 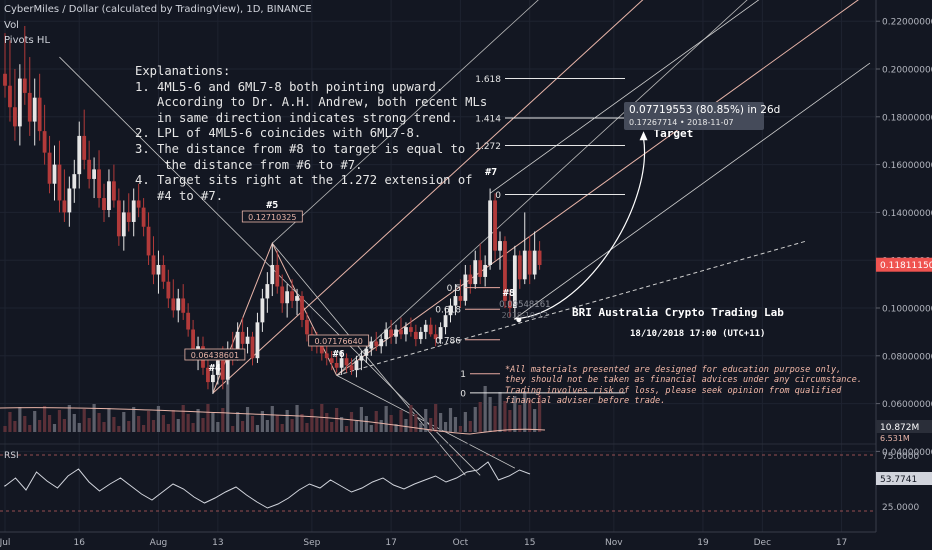 What do you see at coordinates (900, 508) in the screenshot?
I see `rsi-tick-label: 25.0000` at bounding box center [900, 508].